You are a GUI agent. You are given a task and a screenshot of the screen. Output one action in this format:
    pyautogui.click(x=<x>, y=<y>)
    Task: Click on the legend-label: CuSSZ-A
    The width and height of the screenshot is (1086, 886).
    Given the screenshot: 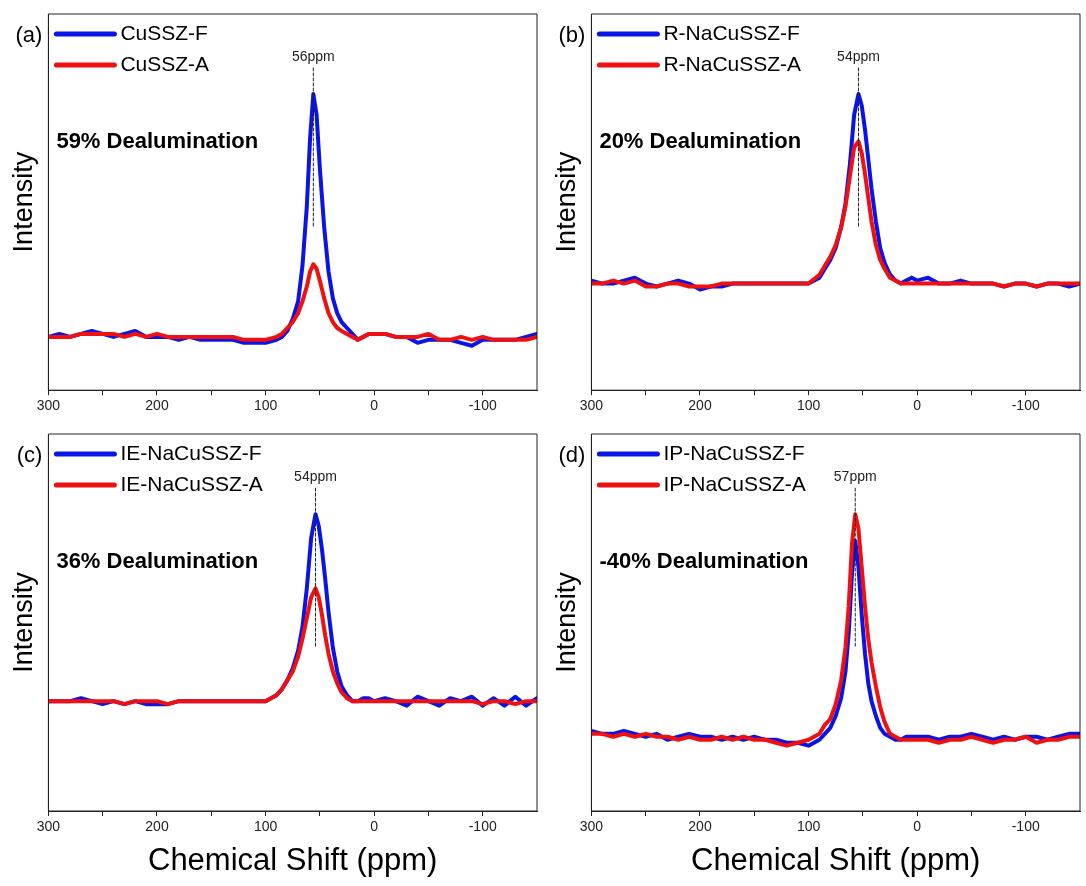 What is the action you would take?
    pyautogui.click(x=165, y=63)
    